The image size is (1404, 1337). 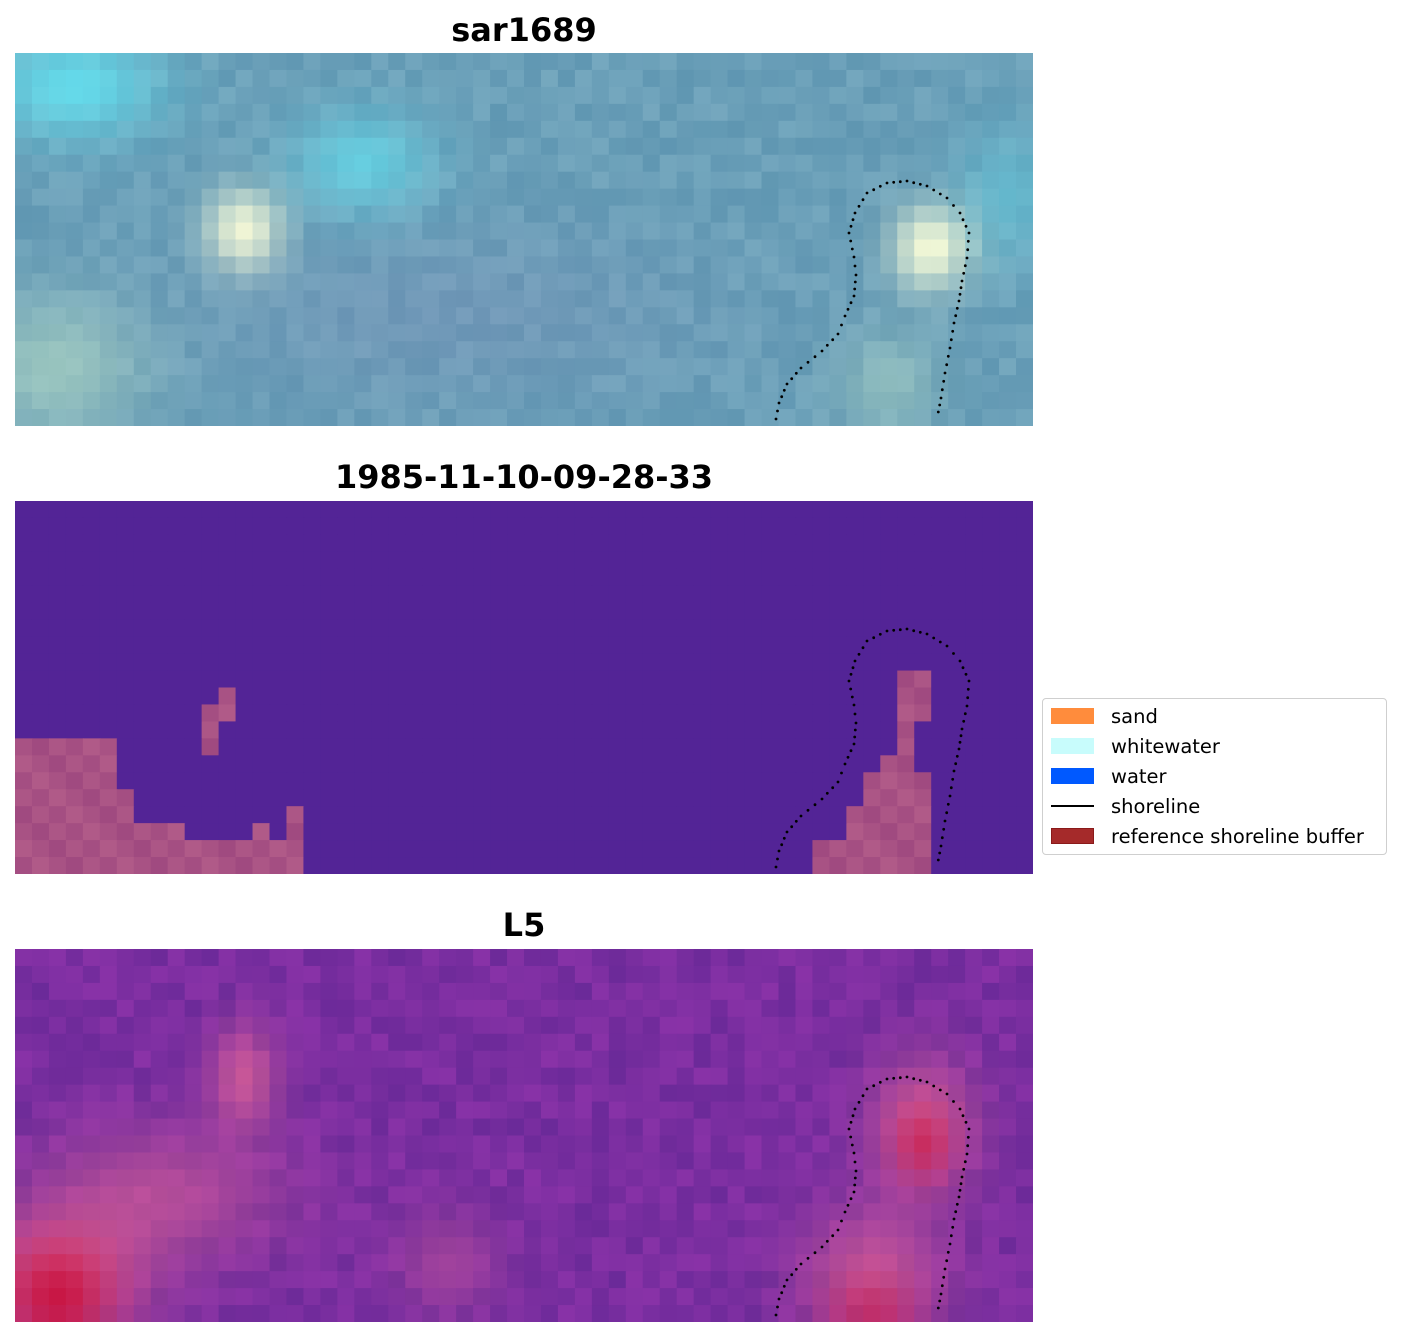 I want to click on legend-label-whitewater: whitewater, so click(x=1165, y=746).